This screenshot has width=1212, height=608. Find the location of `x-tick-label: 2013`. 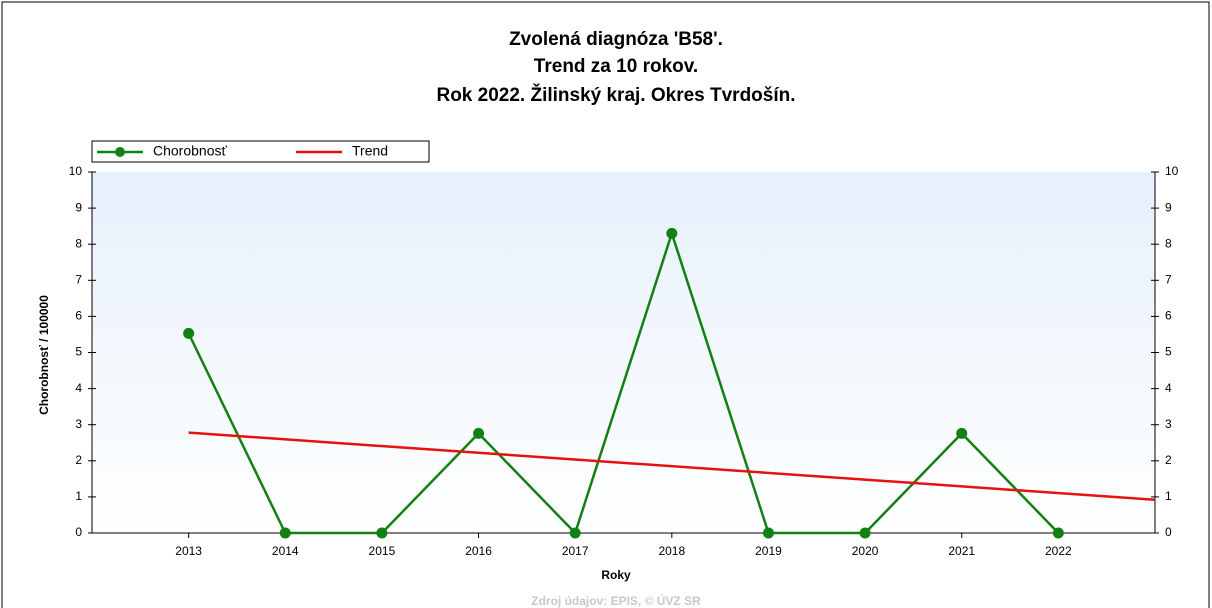

x-tick-label: 2013 is located at coordinates (188, 551).